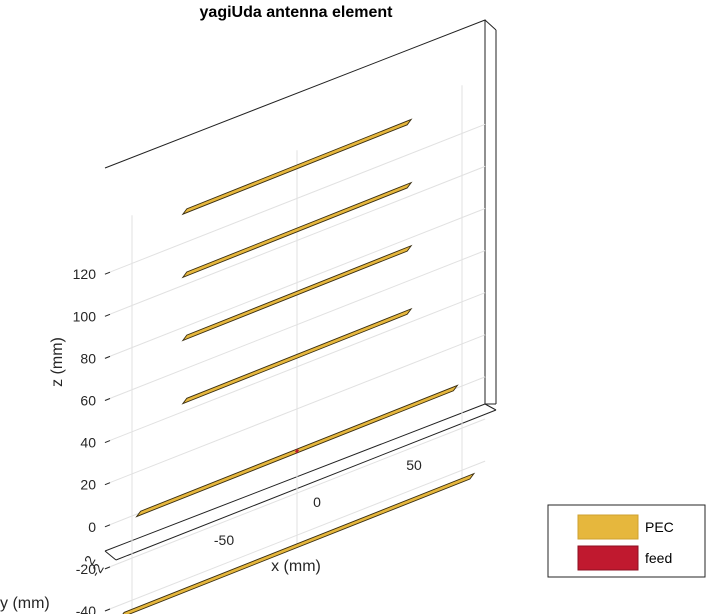 Image resolution: width=708 pixels, height=614 pixels. I want to click on z-axis-ticks: 120 100 80 60 40 20 0 -20 -40, so click(92, 440).